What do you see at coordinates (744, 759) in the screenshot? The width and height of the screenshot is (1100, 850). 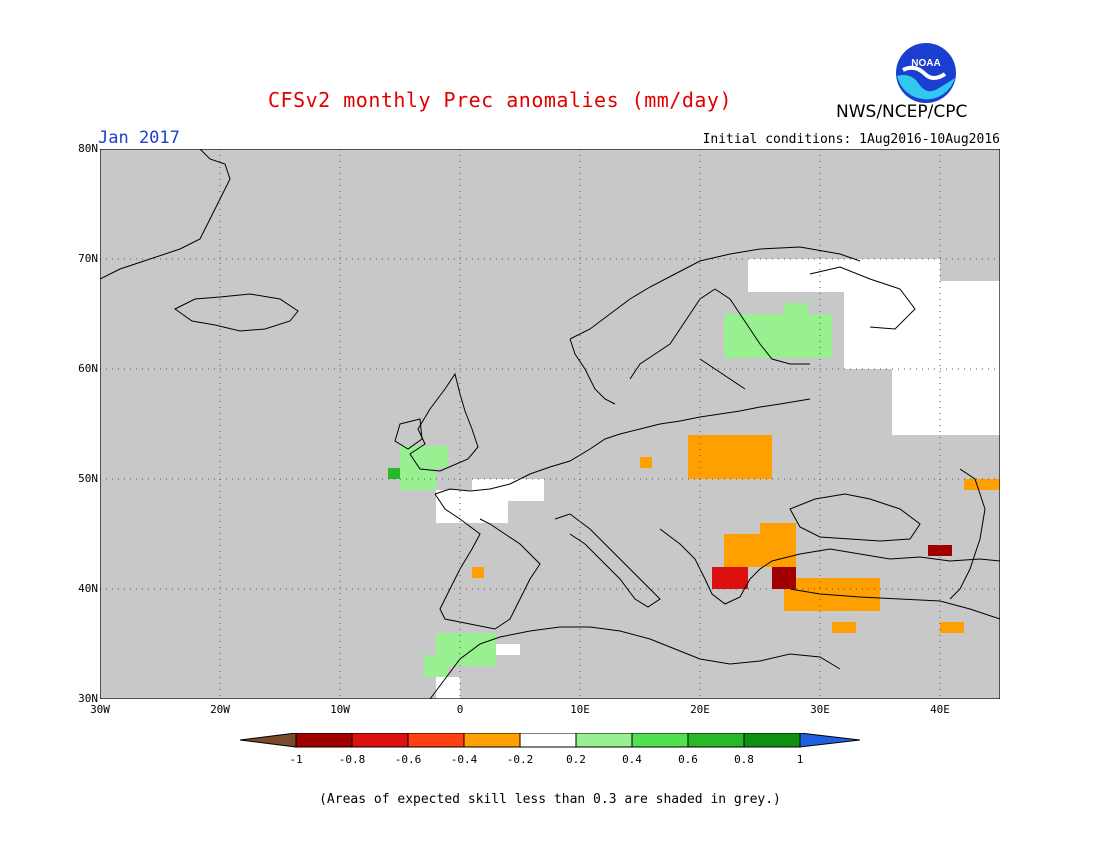 I see `colorbar-label: 0.8` at bounding box center [744, 759].